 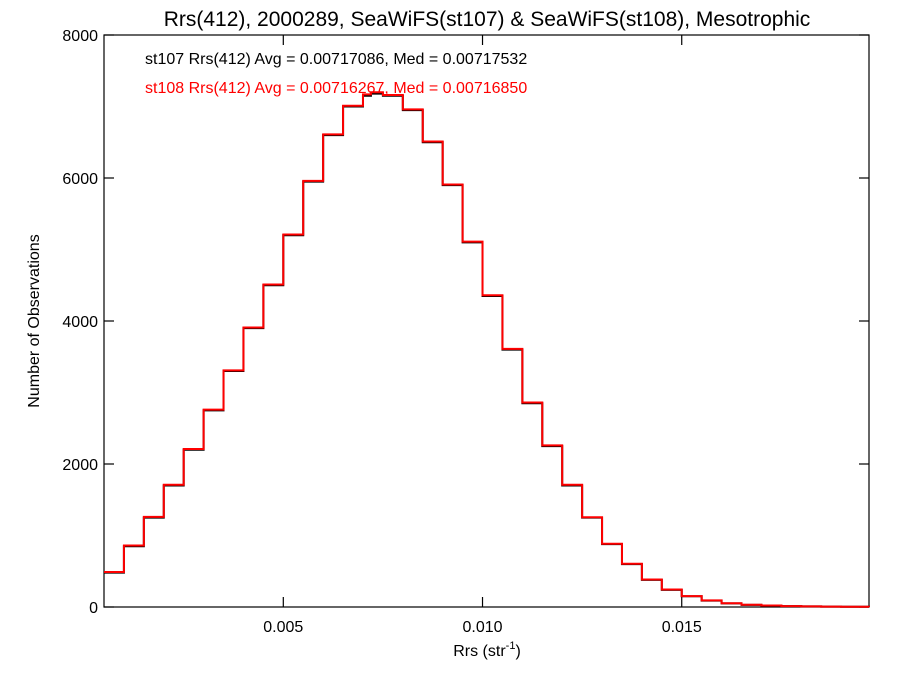 I want to click on x-axis-label-close: ), so click(x=517, y=651).